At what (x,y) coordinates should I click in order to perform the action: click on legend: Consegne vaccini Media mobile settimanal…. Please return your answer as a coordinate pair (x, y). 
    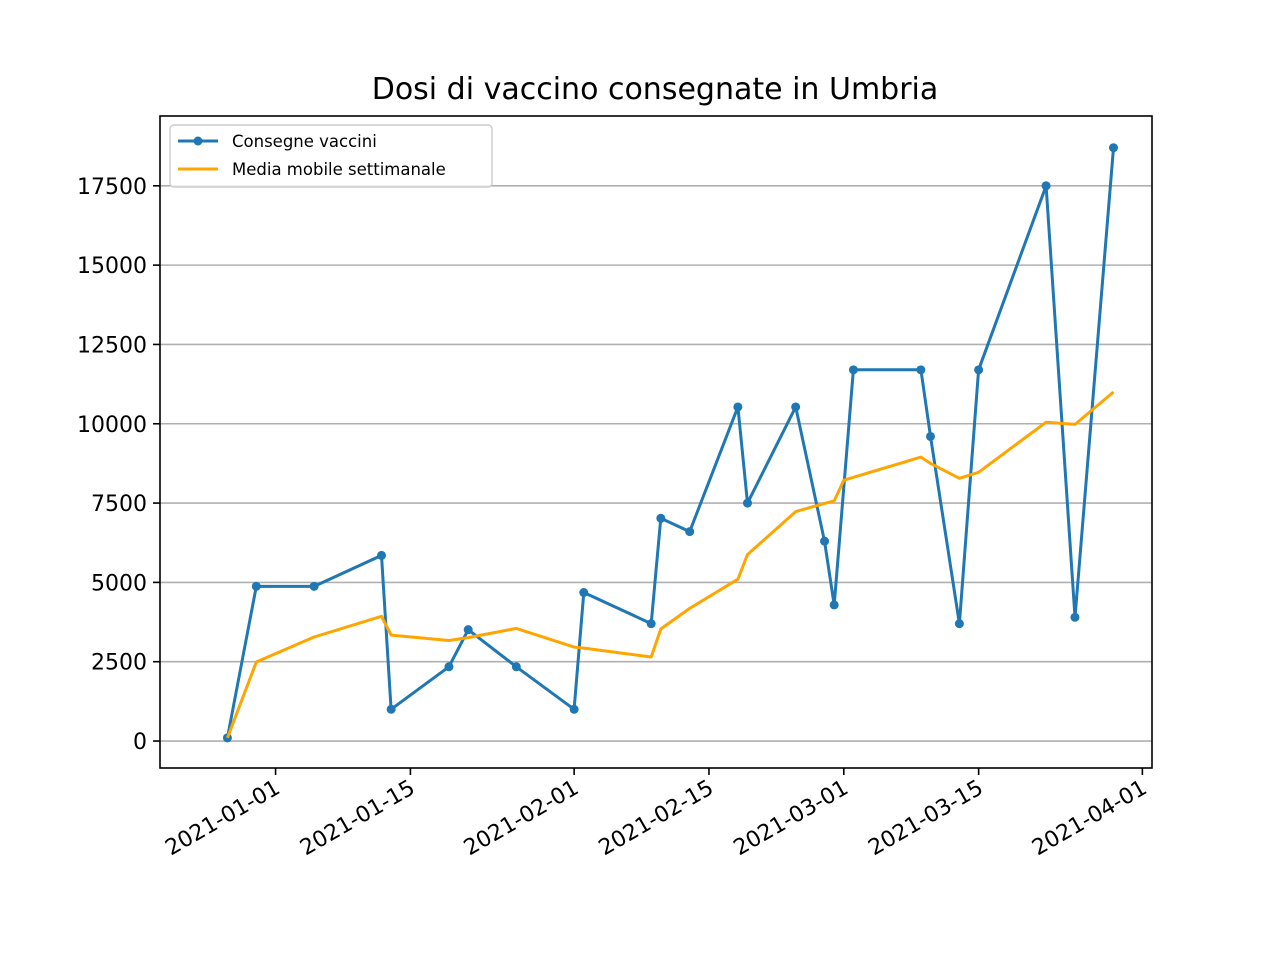
    Looking at the image, I should click on (331, 156).